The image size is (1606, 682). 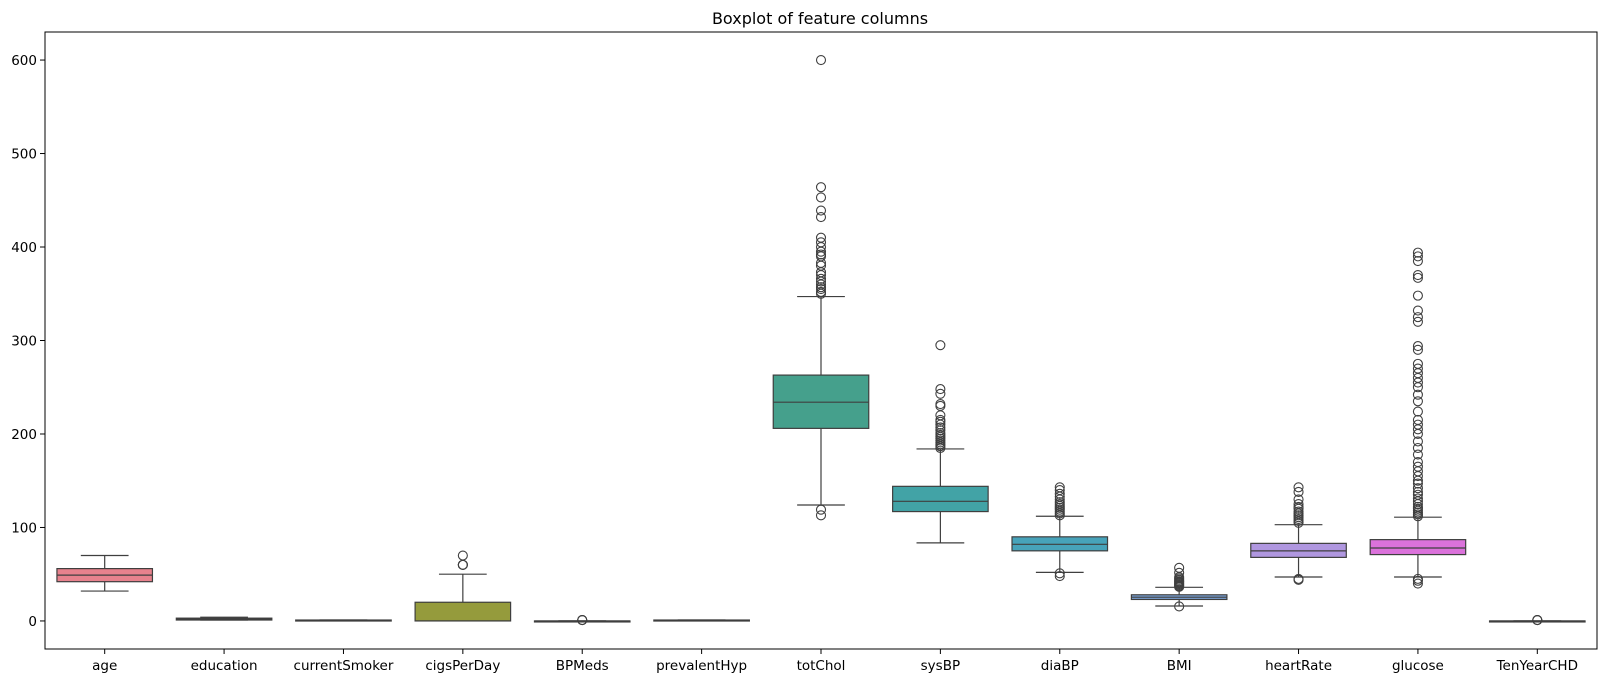 What do you see at coordinates (344, 646) in the screenshot?
I see `box-group-currentSmoker: currentSmoker` at bounding box center [344, 646].